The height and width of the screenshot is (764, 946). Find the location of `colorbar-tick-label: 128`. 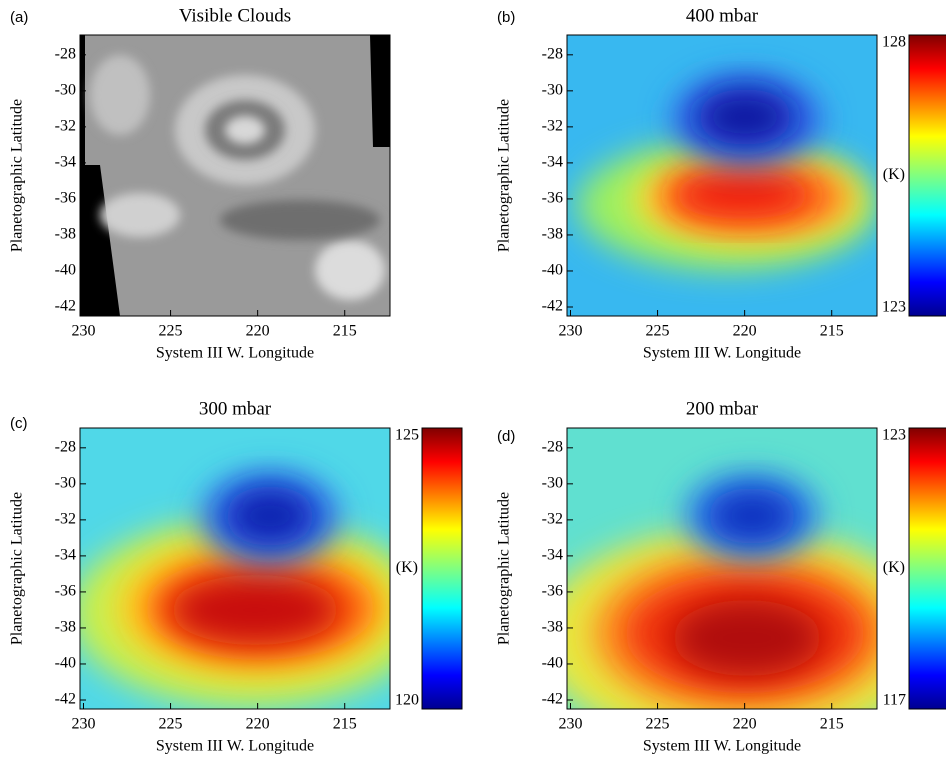

colorbar-tick-label: 128 is located at coordinates (894, 42).